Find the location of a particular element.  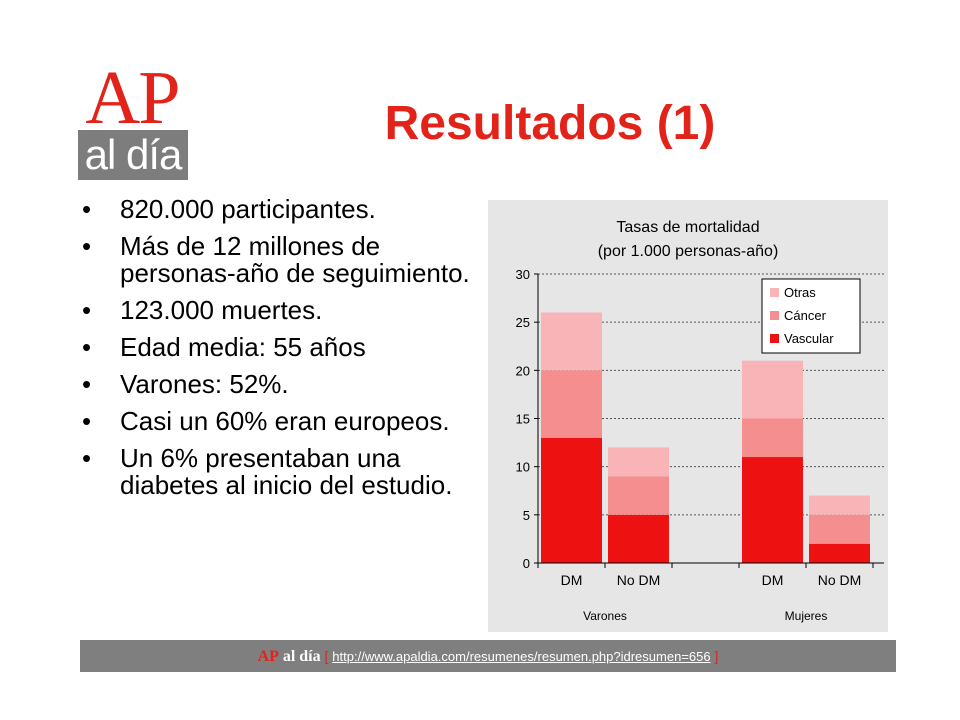

y-tick-label: 10 is located at coordinates (523, 467).